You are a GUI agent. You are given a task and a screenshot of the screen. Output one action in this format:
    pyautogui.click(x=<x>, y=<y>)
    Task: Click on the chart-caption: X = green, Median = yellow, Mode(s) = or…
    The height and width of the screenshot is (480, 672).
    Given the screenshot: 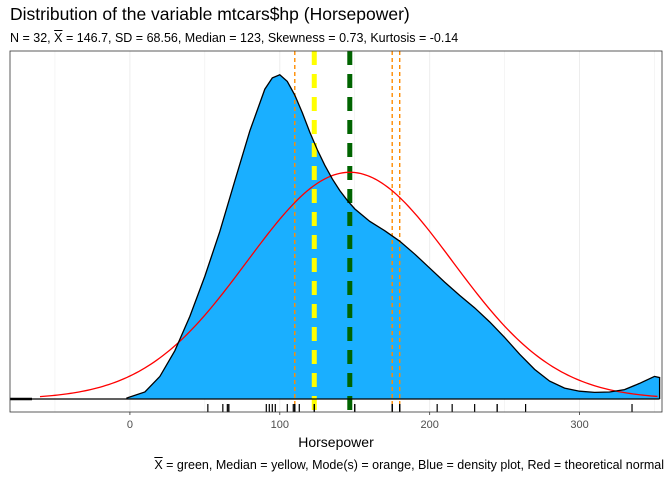 What is the action you would take?
    pyautogui.click(x=409, y=465)
    